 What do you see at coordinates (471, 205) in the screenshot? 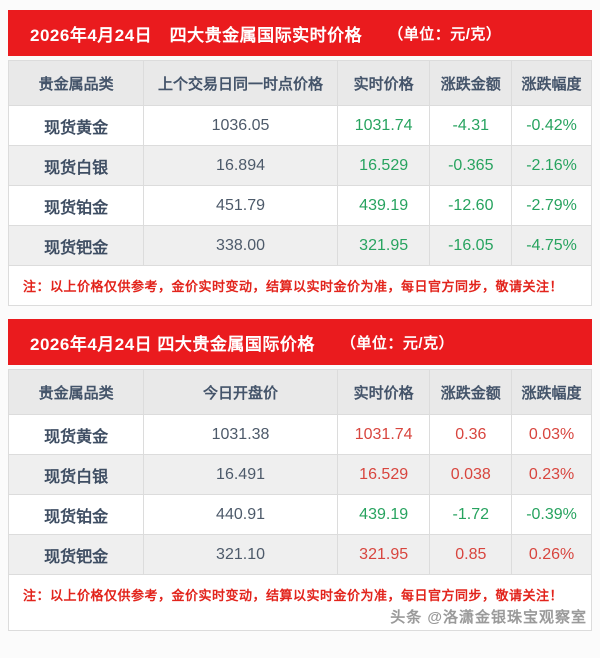
I see `change-amount-cell: -12.60` at bounding box center [471, 205].